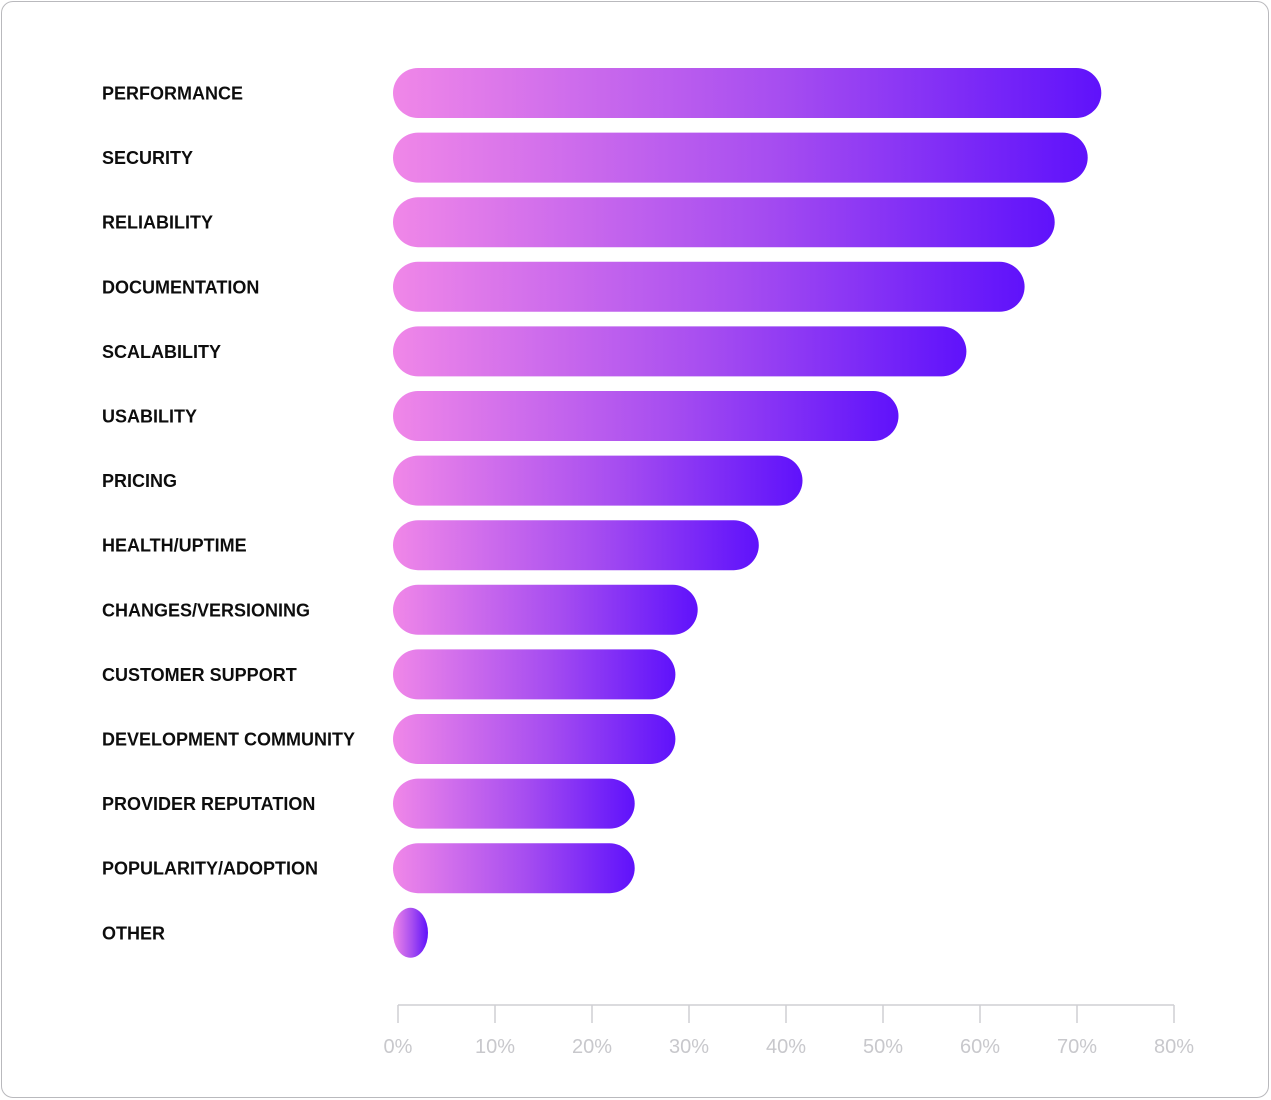  What do you see at coordinates (785, 1047) in the screenshot?
I see `x-tick-label: 40%` at bounding box center [785, 1047].